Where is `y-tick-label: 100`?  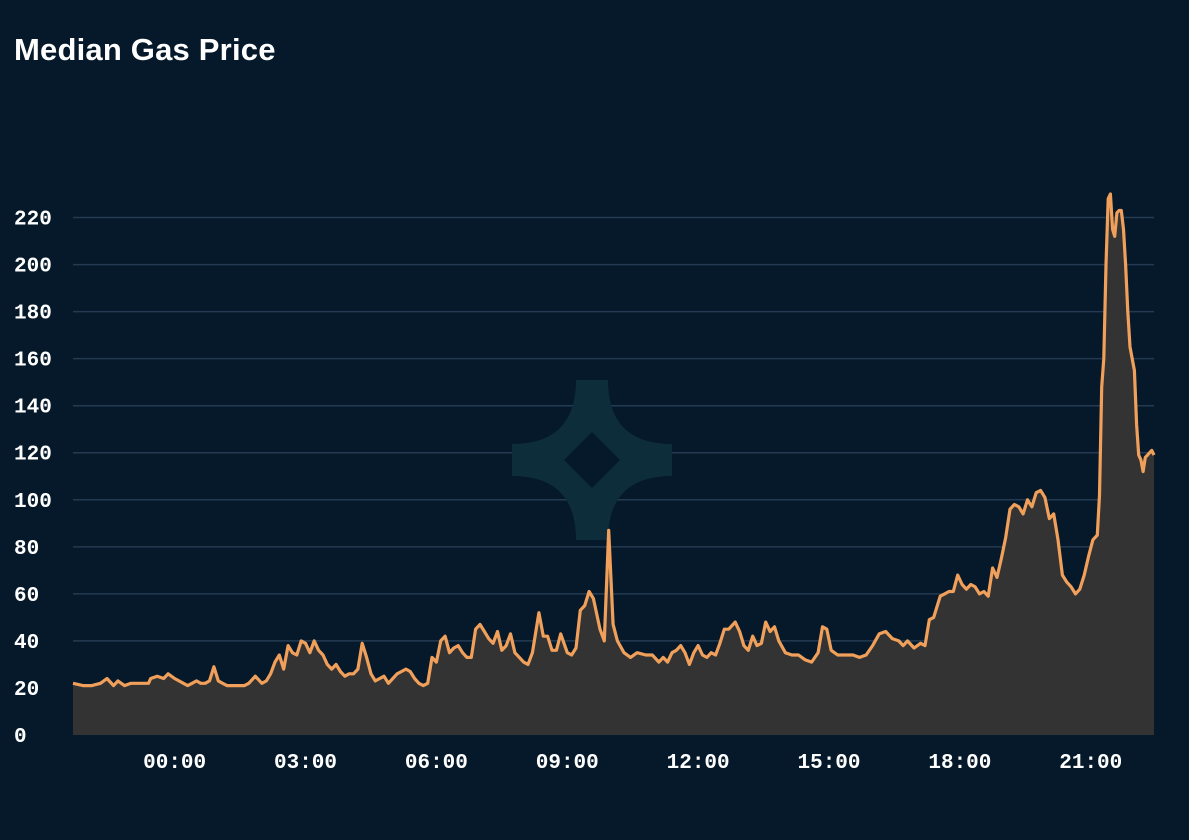 y-tick-label: 100 is located at coordinates (33, 502).